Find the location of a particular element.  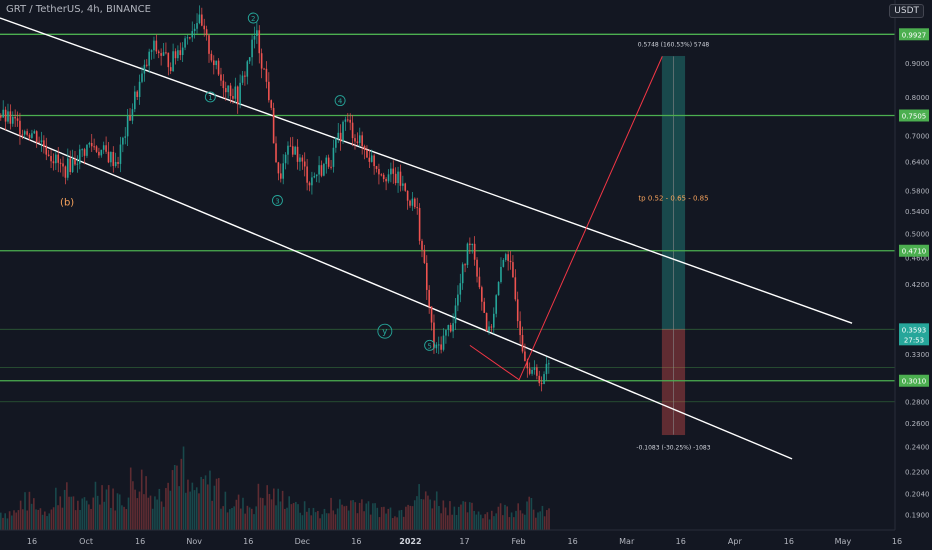

volume-layer is located at coordinates (275, 488).